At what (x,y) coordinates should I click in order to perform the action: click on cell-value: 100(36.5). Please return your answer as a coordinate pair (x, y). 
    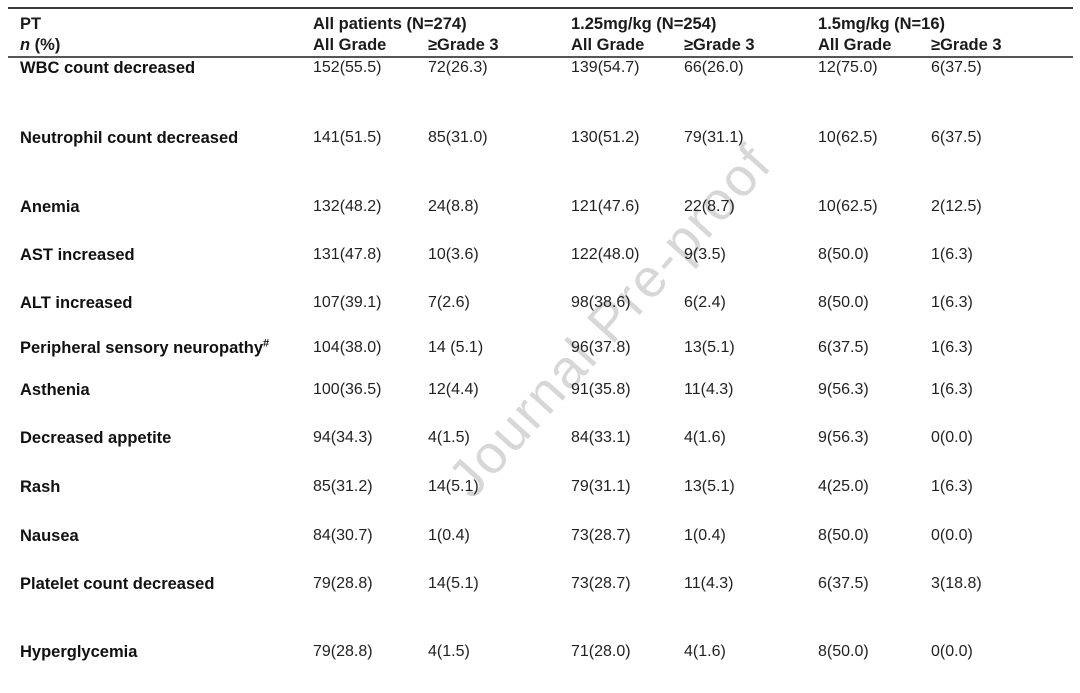
    Looking at the image, I should click on (347, 389).